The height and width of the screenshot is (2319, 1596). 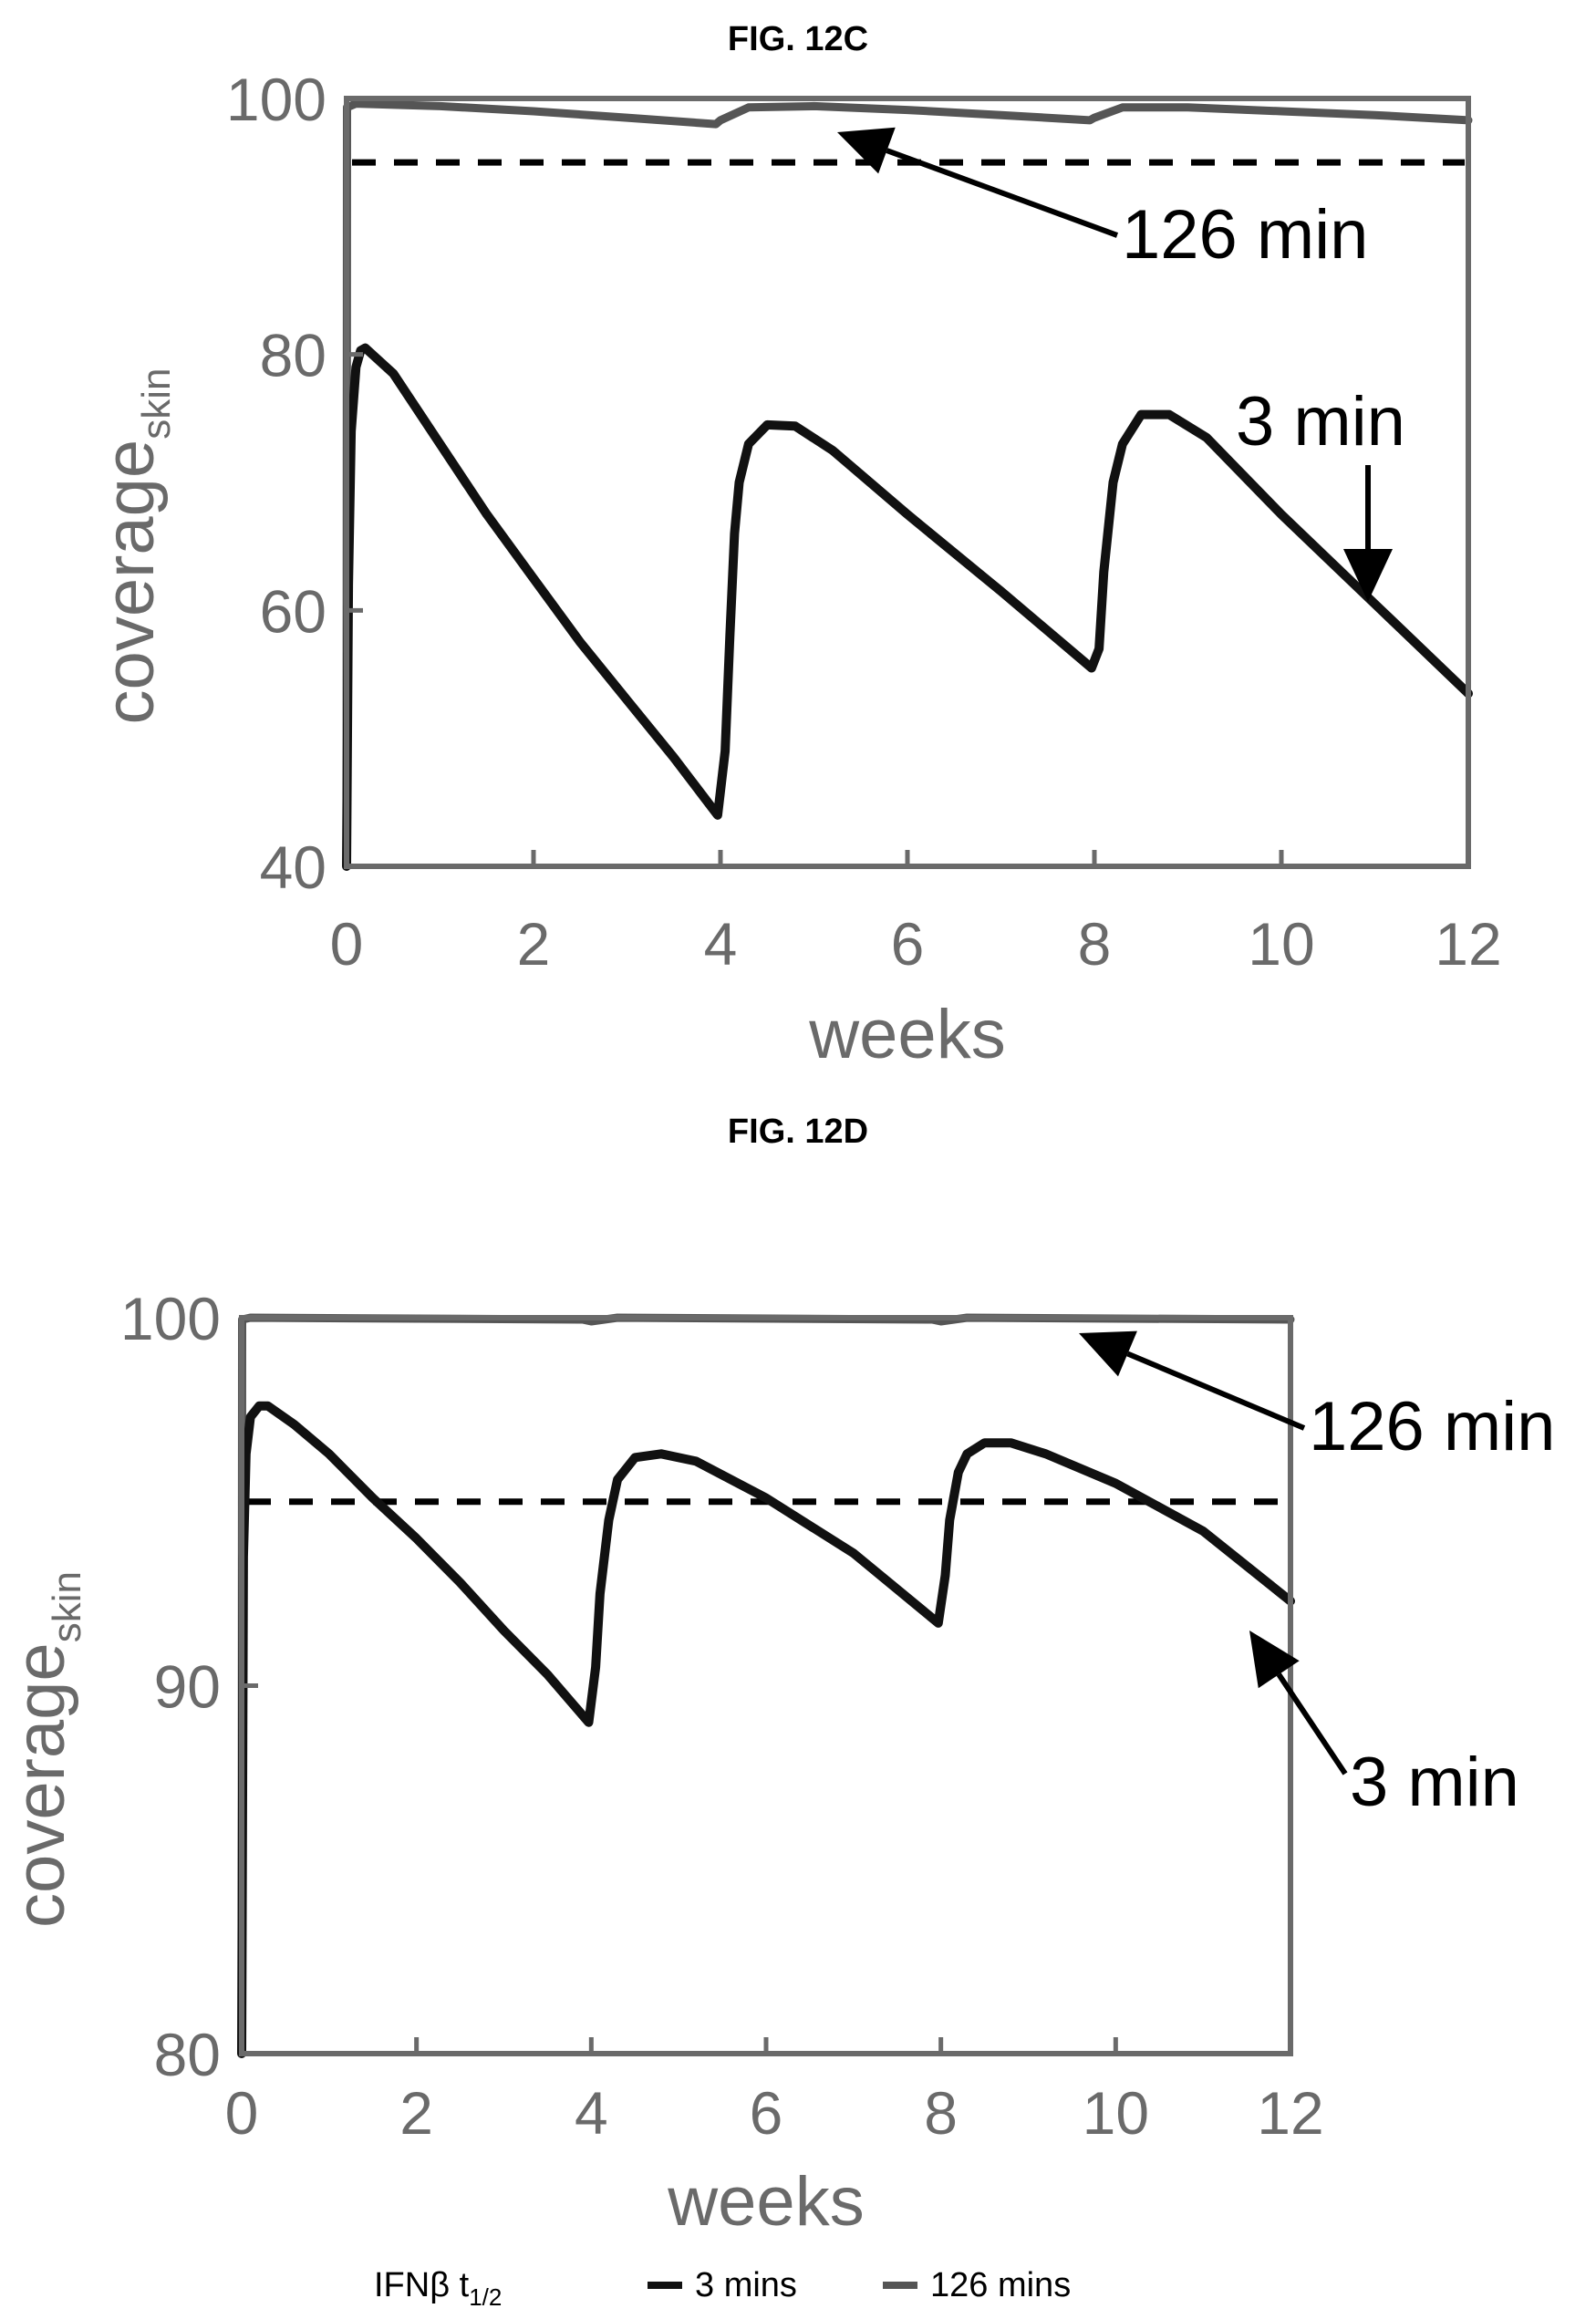 What do you see at coordinates (798, 1132) in the screenshot?
I see `figure-title: FIG. 12D` at bounding box center [798, 1132].